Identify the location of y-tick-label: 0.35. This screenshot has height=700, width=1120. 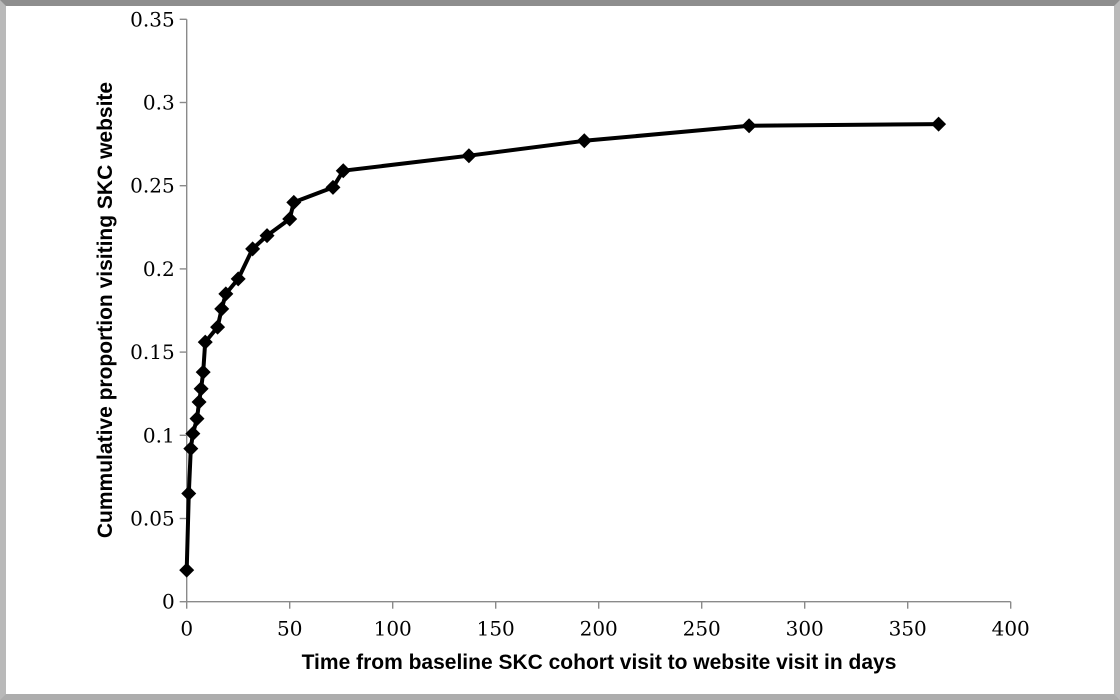
(152, 19).